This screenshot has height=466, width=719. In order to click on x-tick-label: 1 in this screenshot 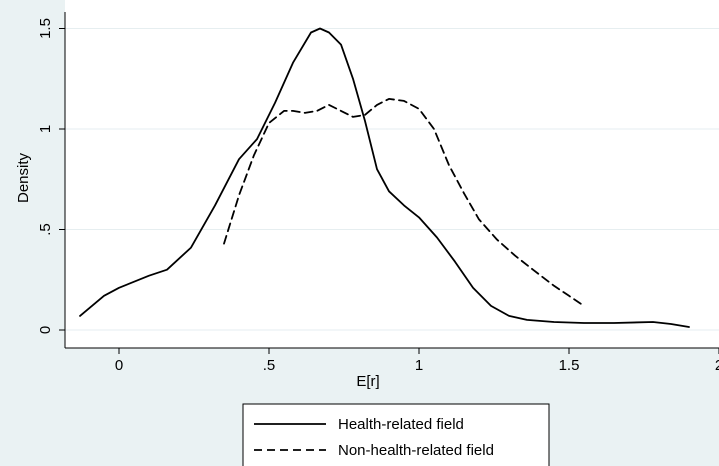, I will do `click(419, 365)`.